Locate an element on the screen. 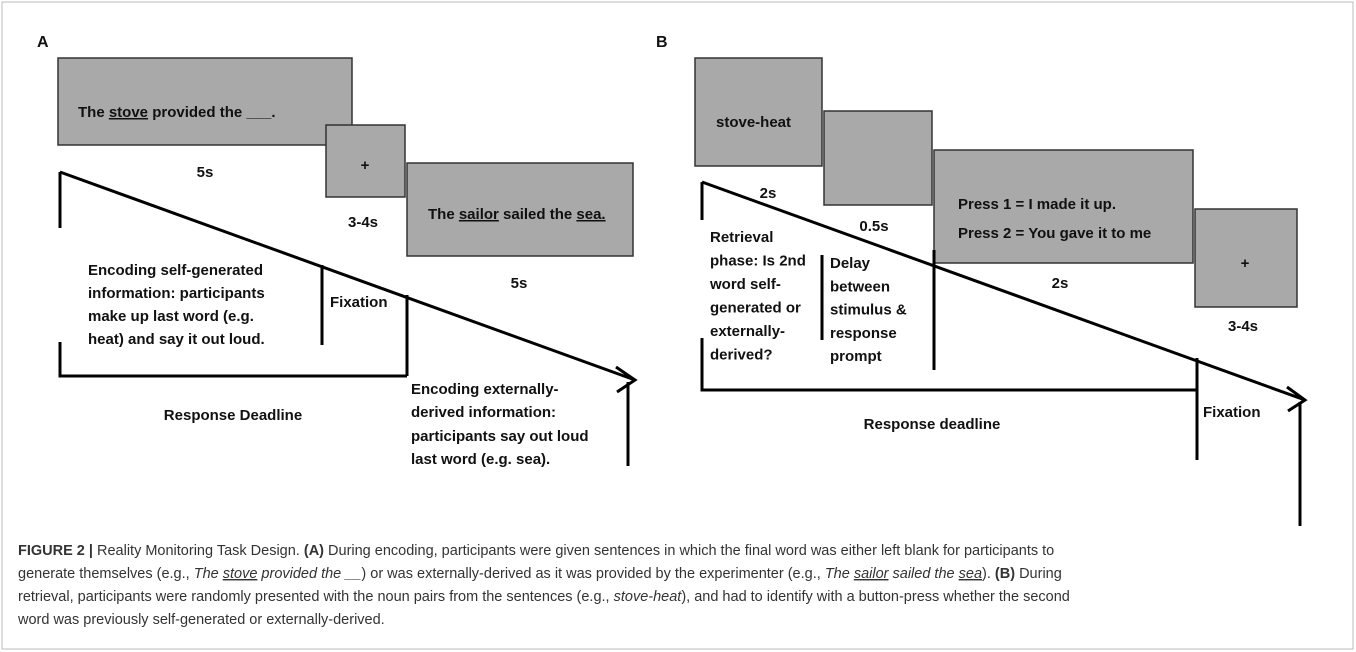 This screenshot has height=652, width=1356. t: derived? is located at coordinates (741, 355).